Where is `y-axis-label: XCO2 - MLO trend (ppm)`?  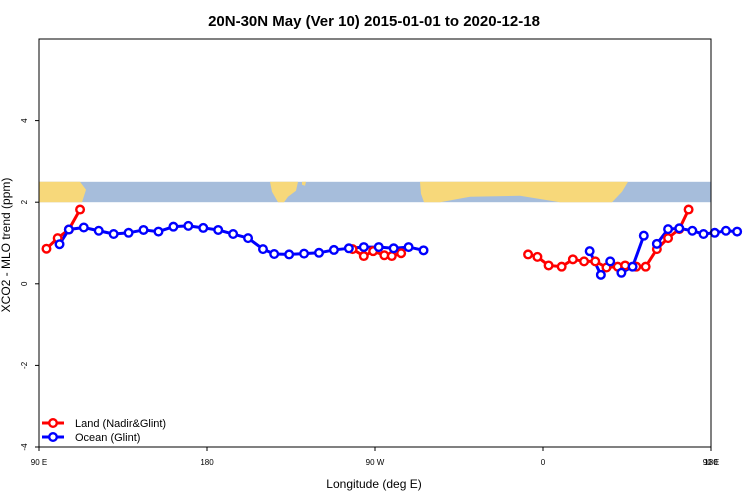 y-axis-label: XCO2 - MLO trend (ppm) is located at coordinates (6, 245).